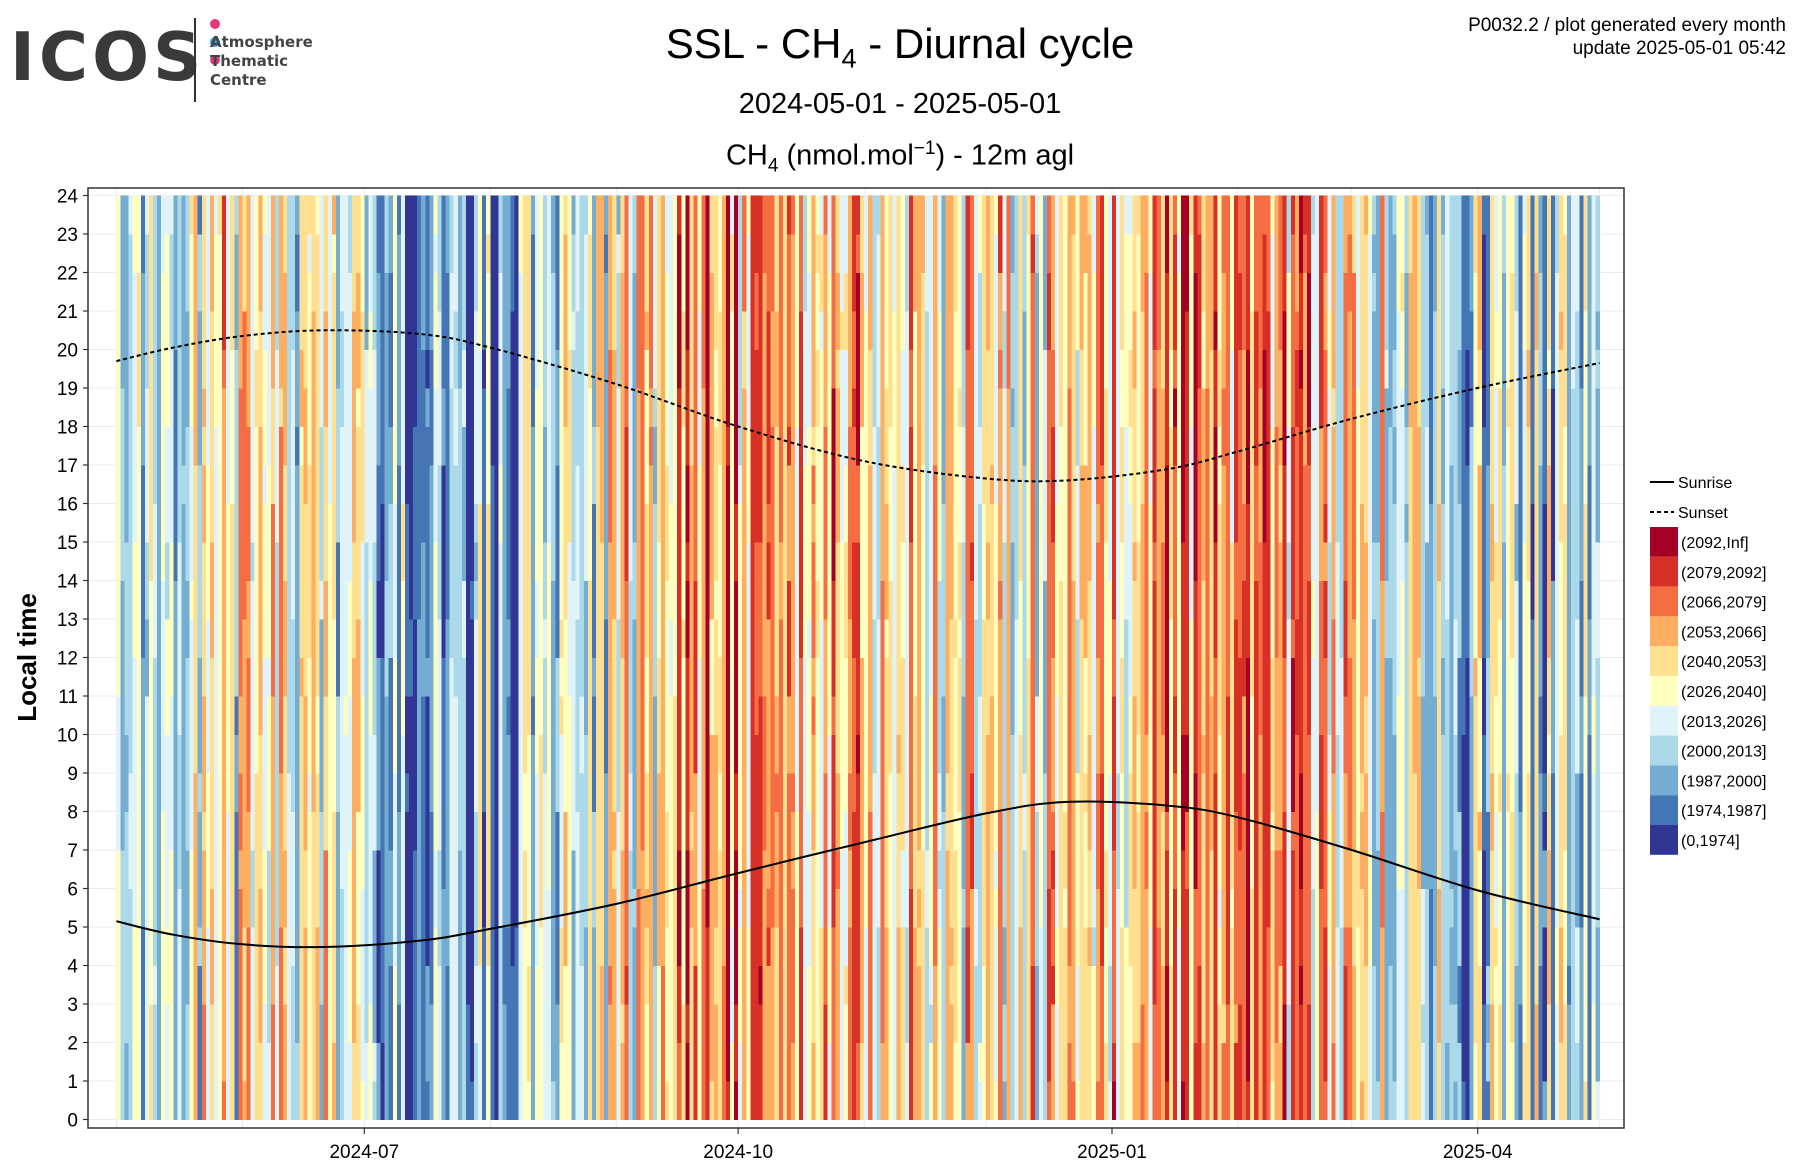 The image size is (1800, 1170). What do you see at coordinates (27, 657) in the screenshot?
I see `y-axis-label: Local time` at bounding box center [27, 657].